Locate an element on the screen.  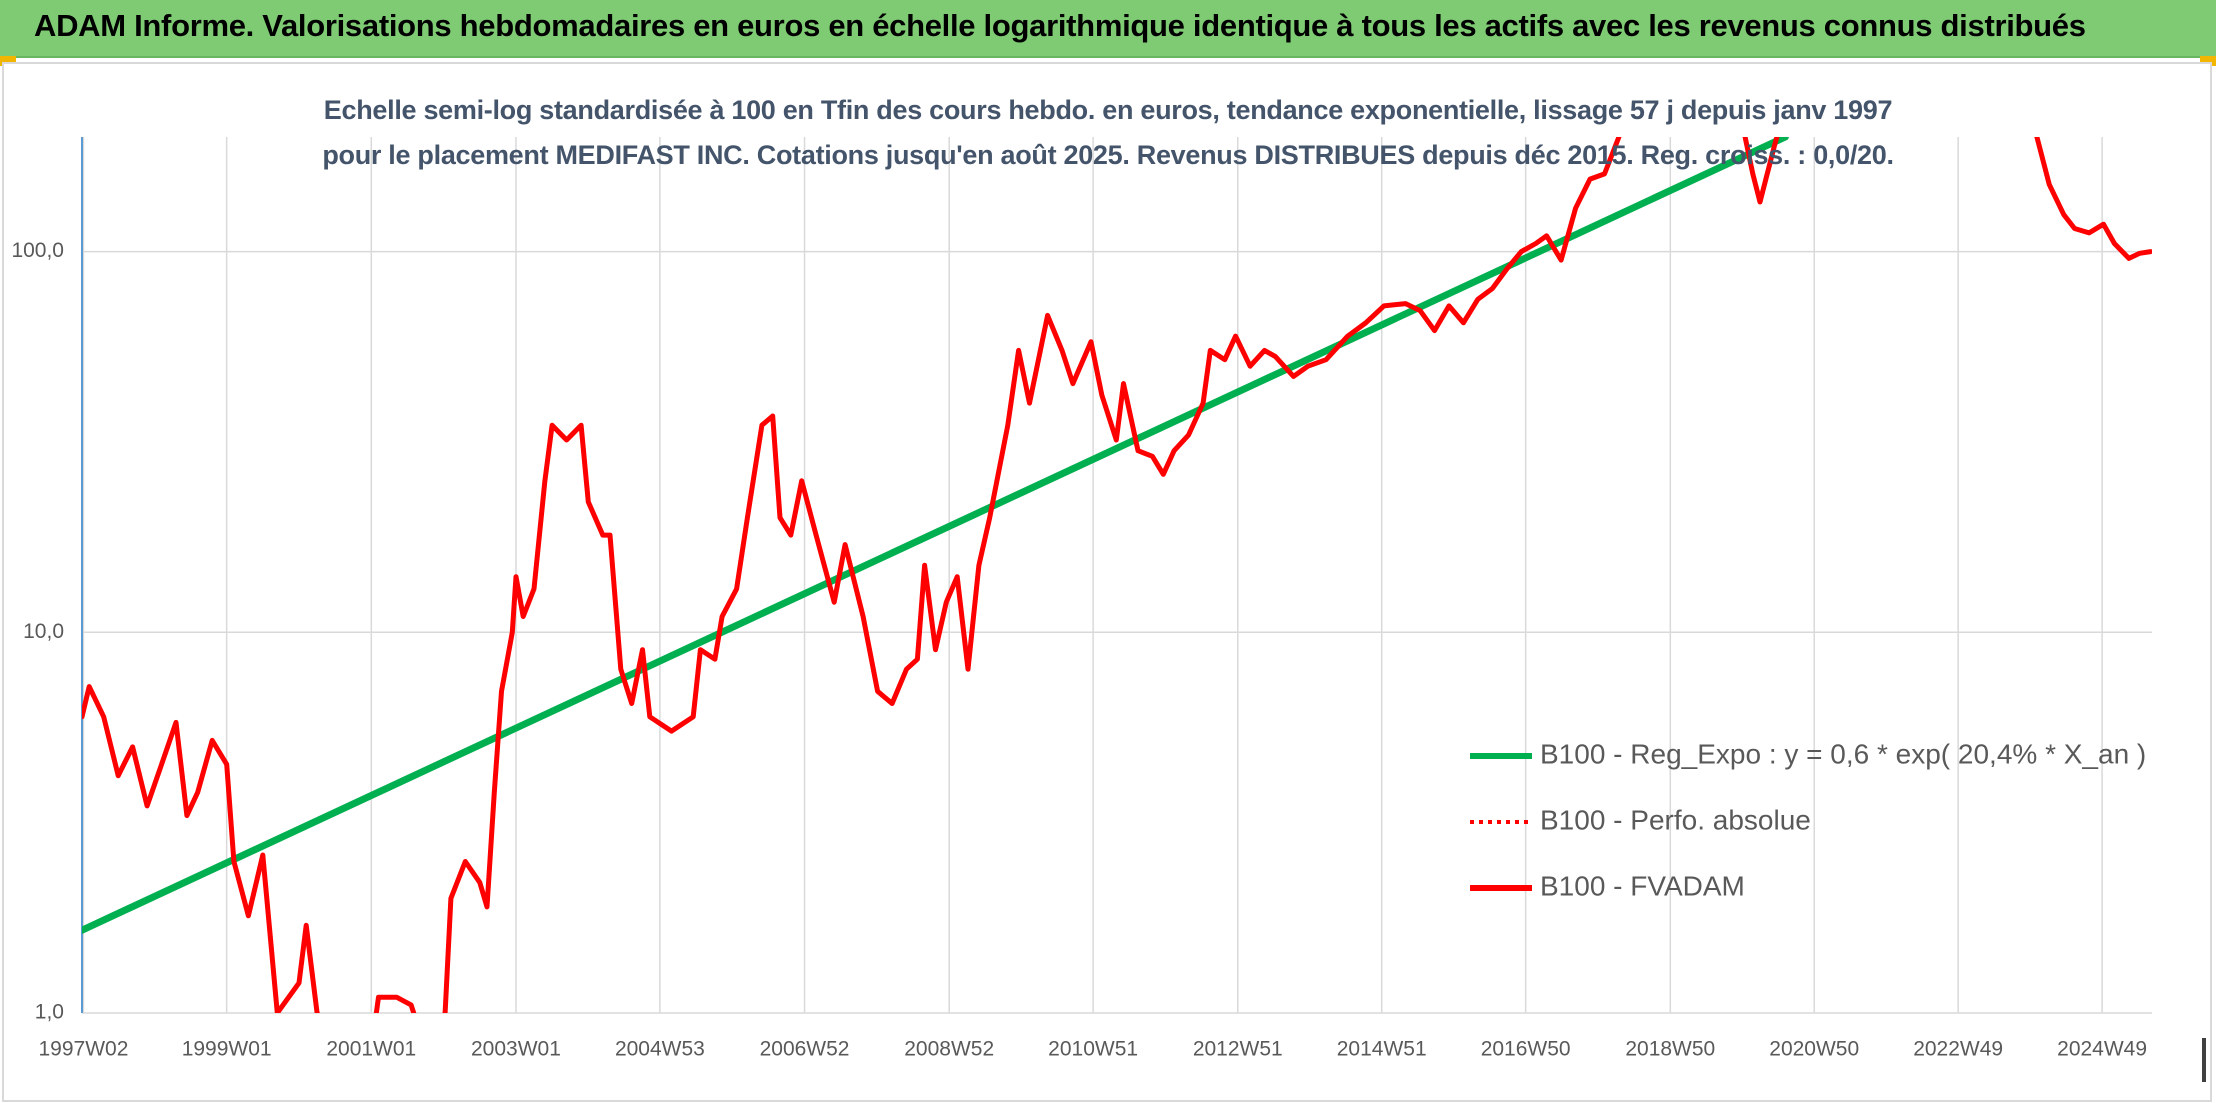
x-tick-label: 2012W51 is located at coordinates (1238, 1049).